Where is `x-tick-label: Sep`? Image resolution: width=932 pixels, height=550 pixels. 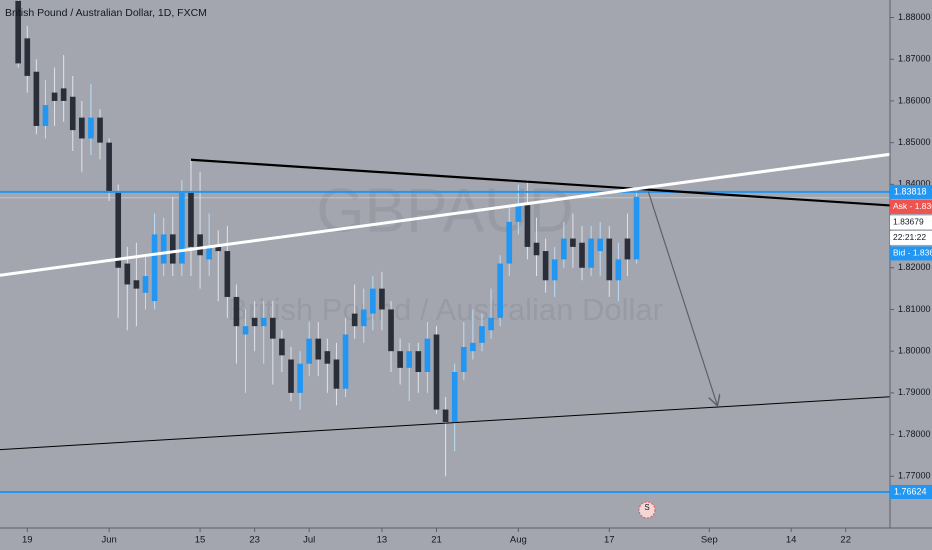
x-tick-label: Sep is located at coordinates (709, 540).